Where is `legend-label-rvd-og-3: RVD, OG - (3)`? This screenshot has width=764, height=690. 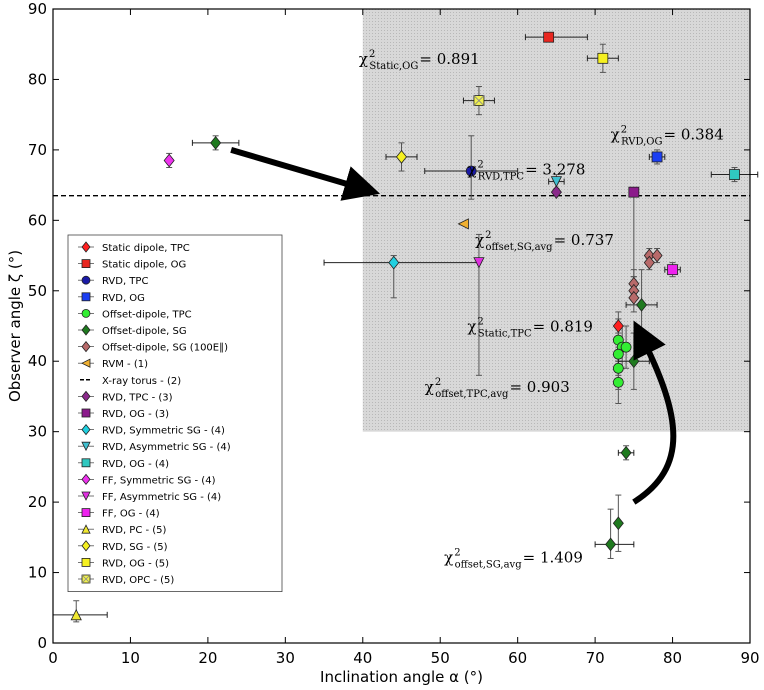
legend-label-rvd-og-3: RVD, OG - (3) is located at coordinates (135, 414).